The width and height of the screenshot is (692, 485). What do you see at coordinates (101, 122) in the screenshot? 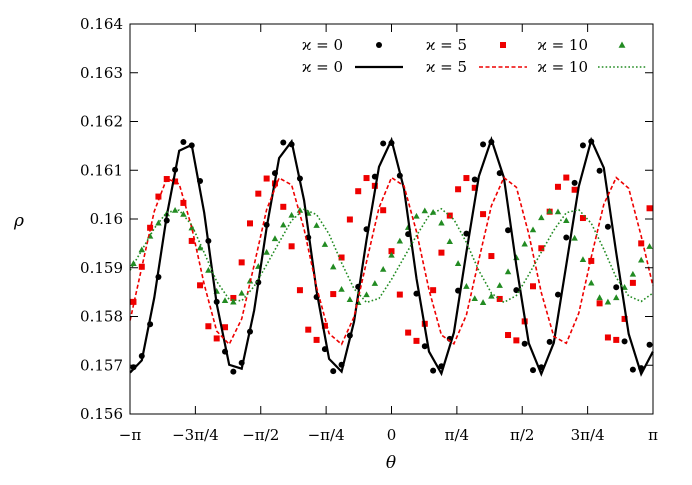
I see `y-tick-label: 0.162` at bounding box center [101, 122].